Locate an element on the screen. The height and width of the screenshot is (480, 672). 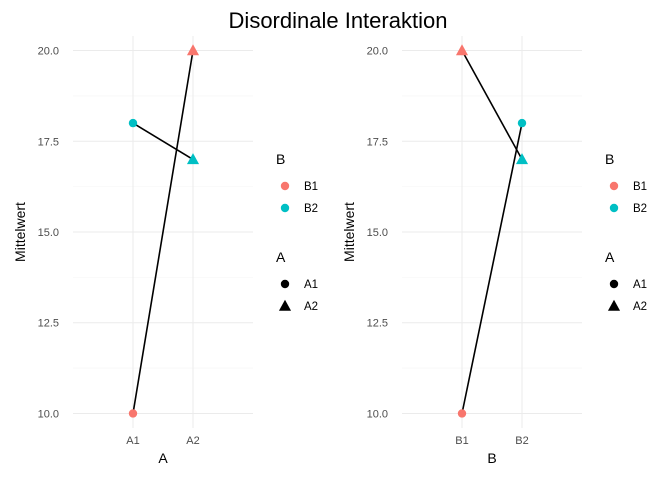
x-axis-title: B is located at coordinates (491, 458).